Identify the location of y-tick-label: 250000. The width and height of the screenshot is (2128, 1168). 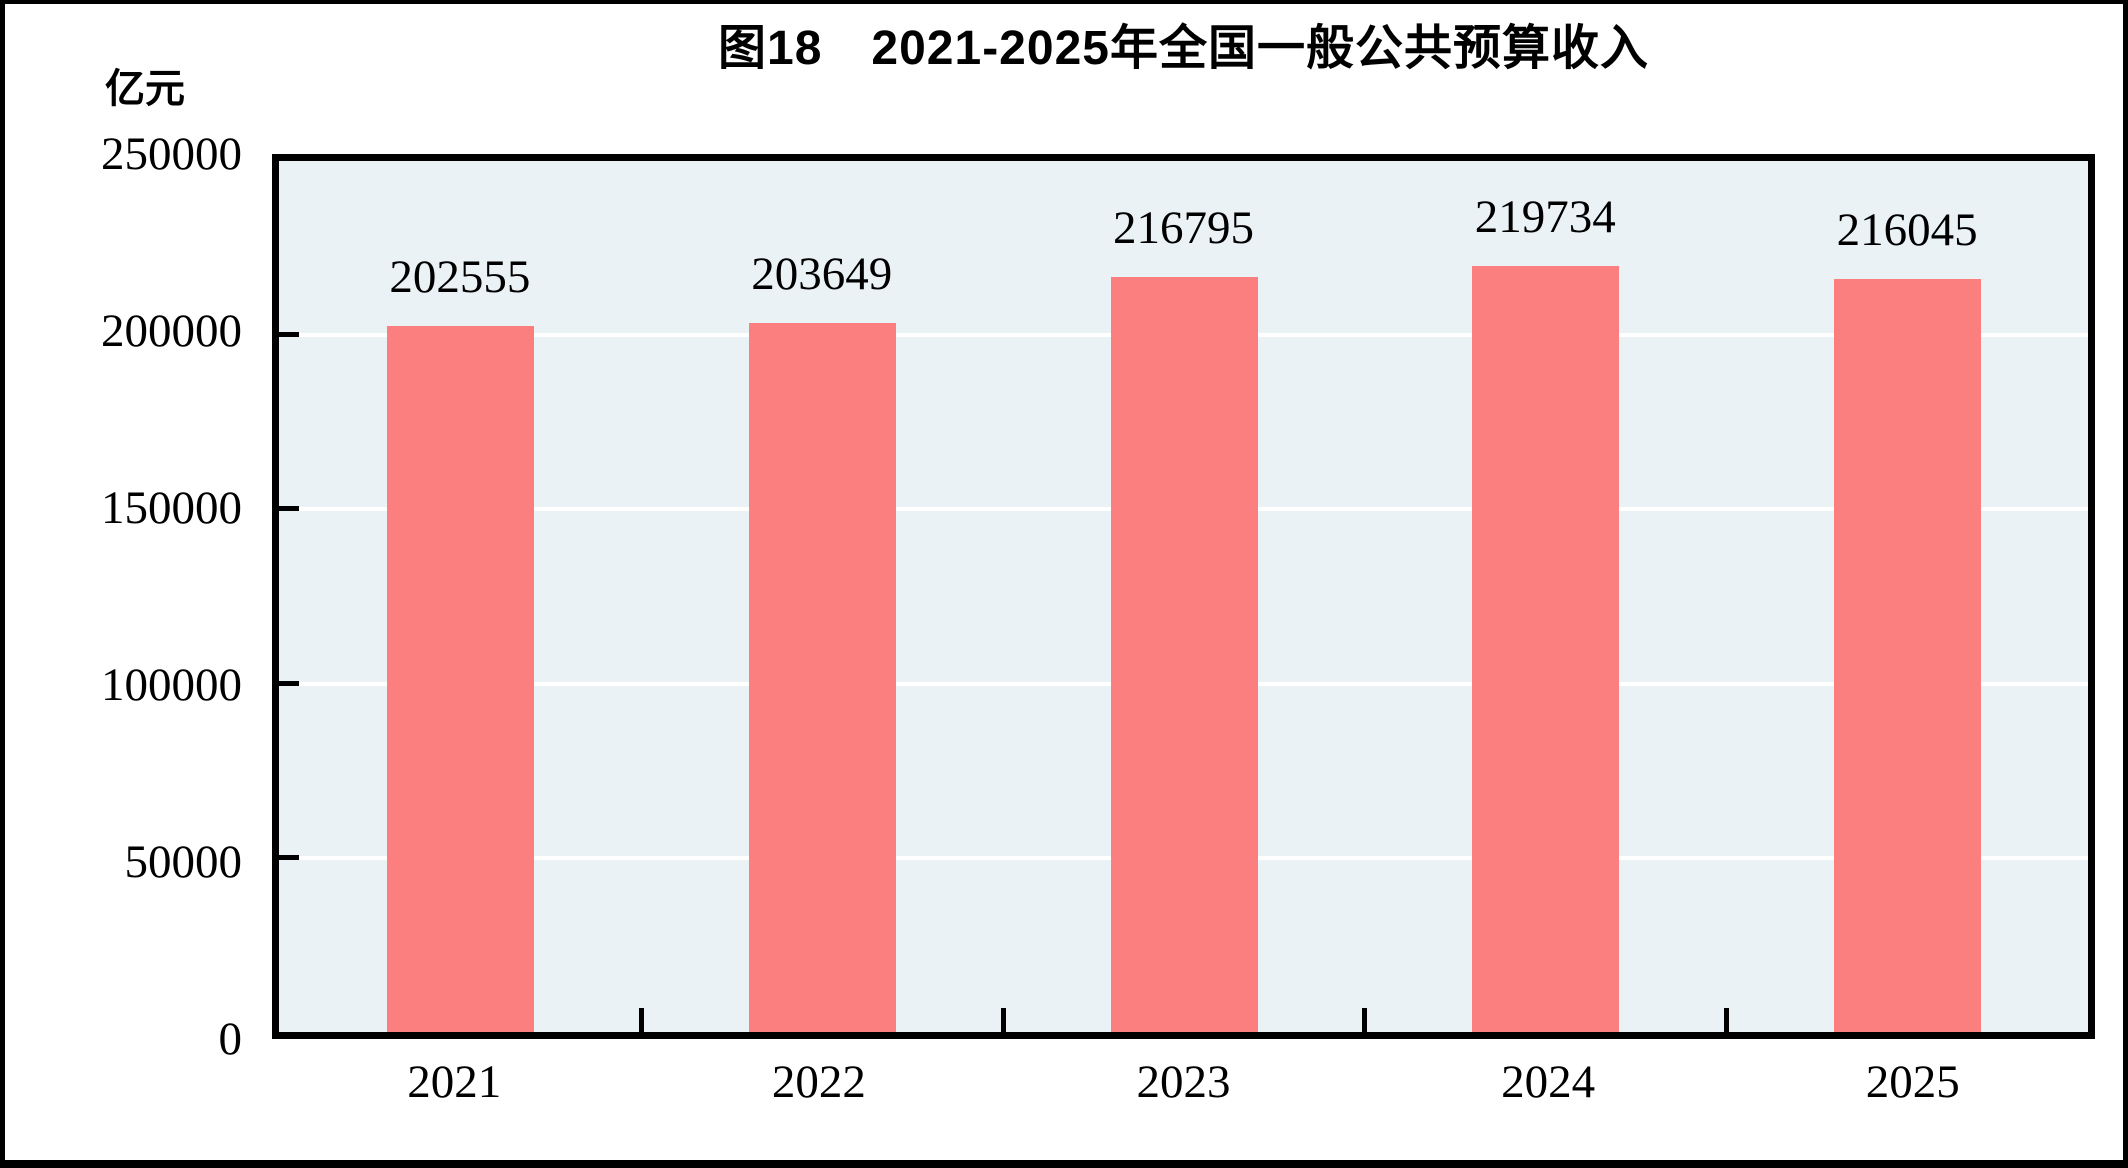
(171, 154).